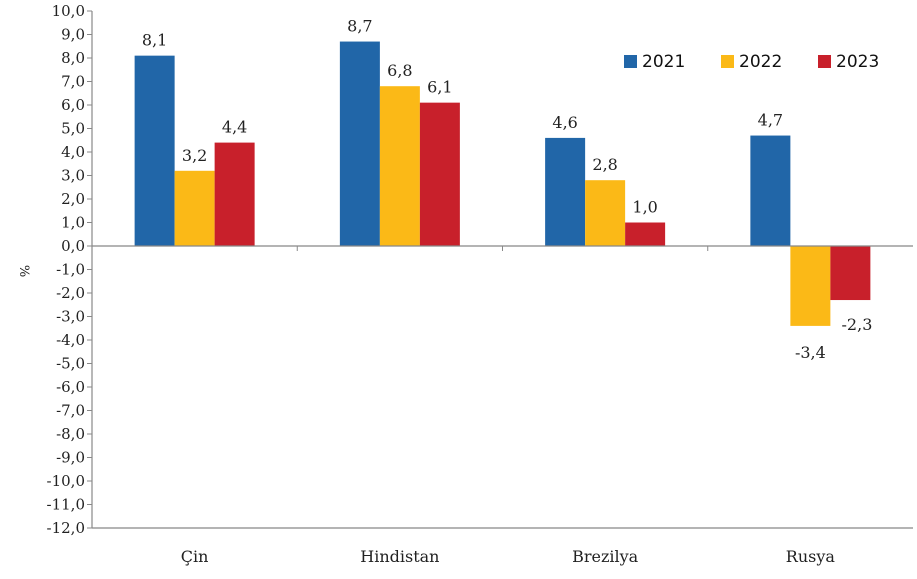  What do you see at coordinates (66, 528) in the screenshot?
I see `y-tick-label: -12,0` at bounding box center [66, 528].